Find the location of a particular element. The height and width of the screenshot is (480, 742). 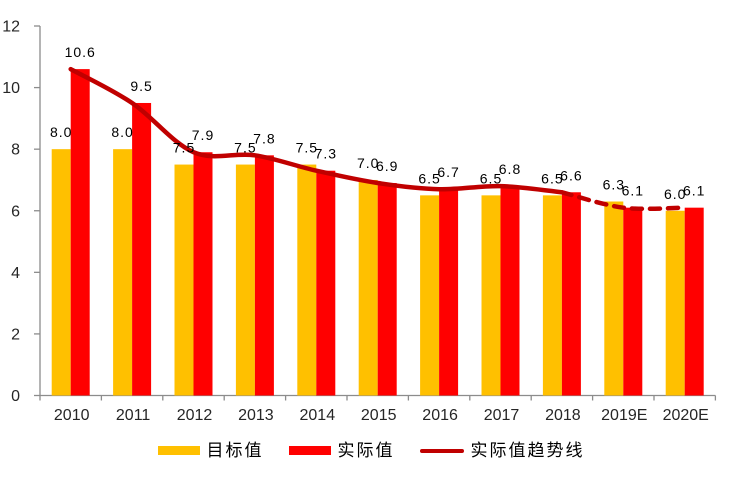

data-label-actual-2012: 7.9 is located at coordinates (203, 135).